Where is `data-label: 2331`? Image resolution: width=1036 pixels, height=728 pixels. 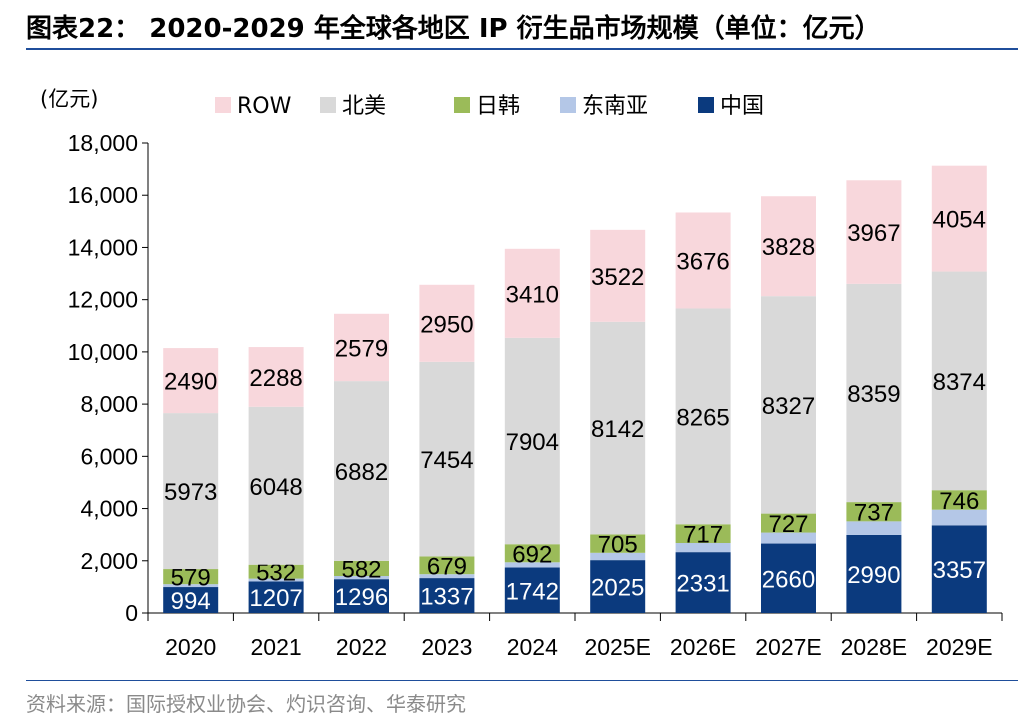 data-label: 2331 is located at coordinates (702, 584).